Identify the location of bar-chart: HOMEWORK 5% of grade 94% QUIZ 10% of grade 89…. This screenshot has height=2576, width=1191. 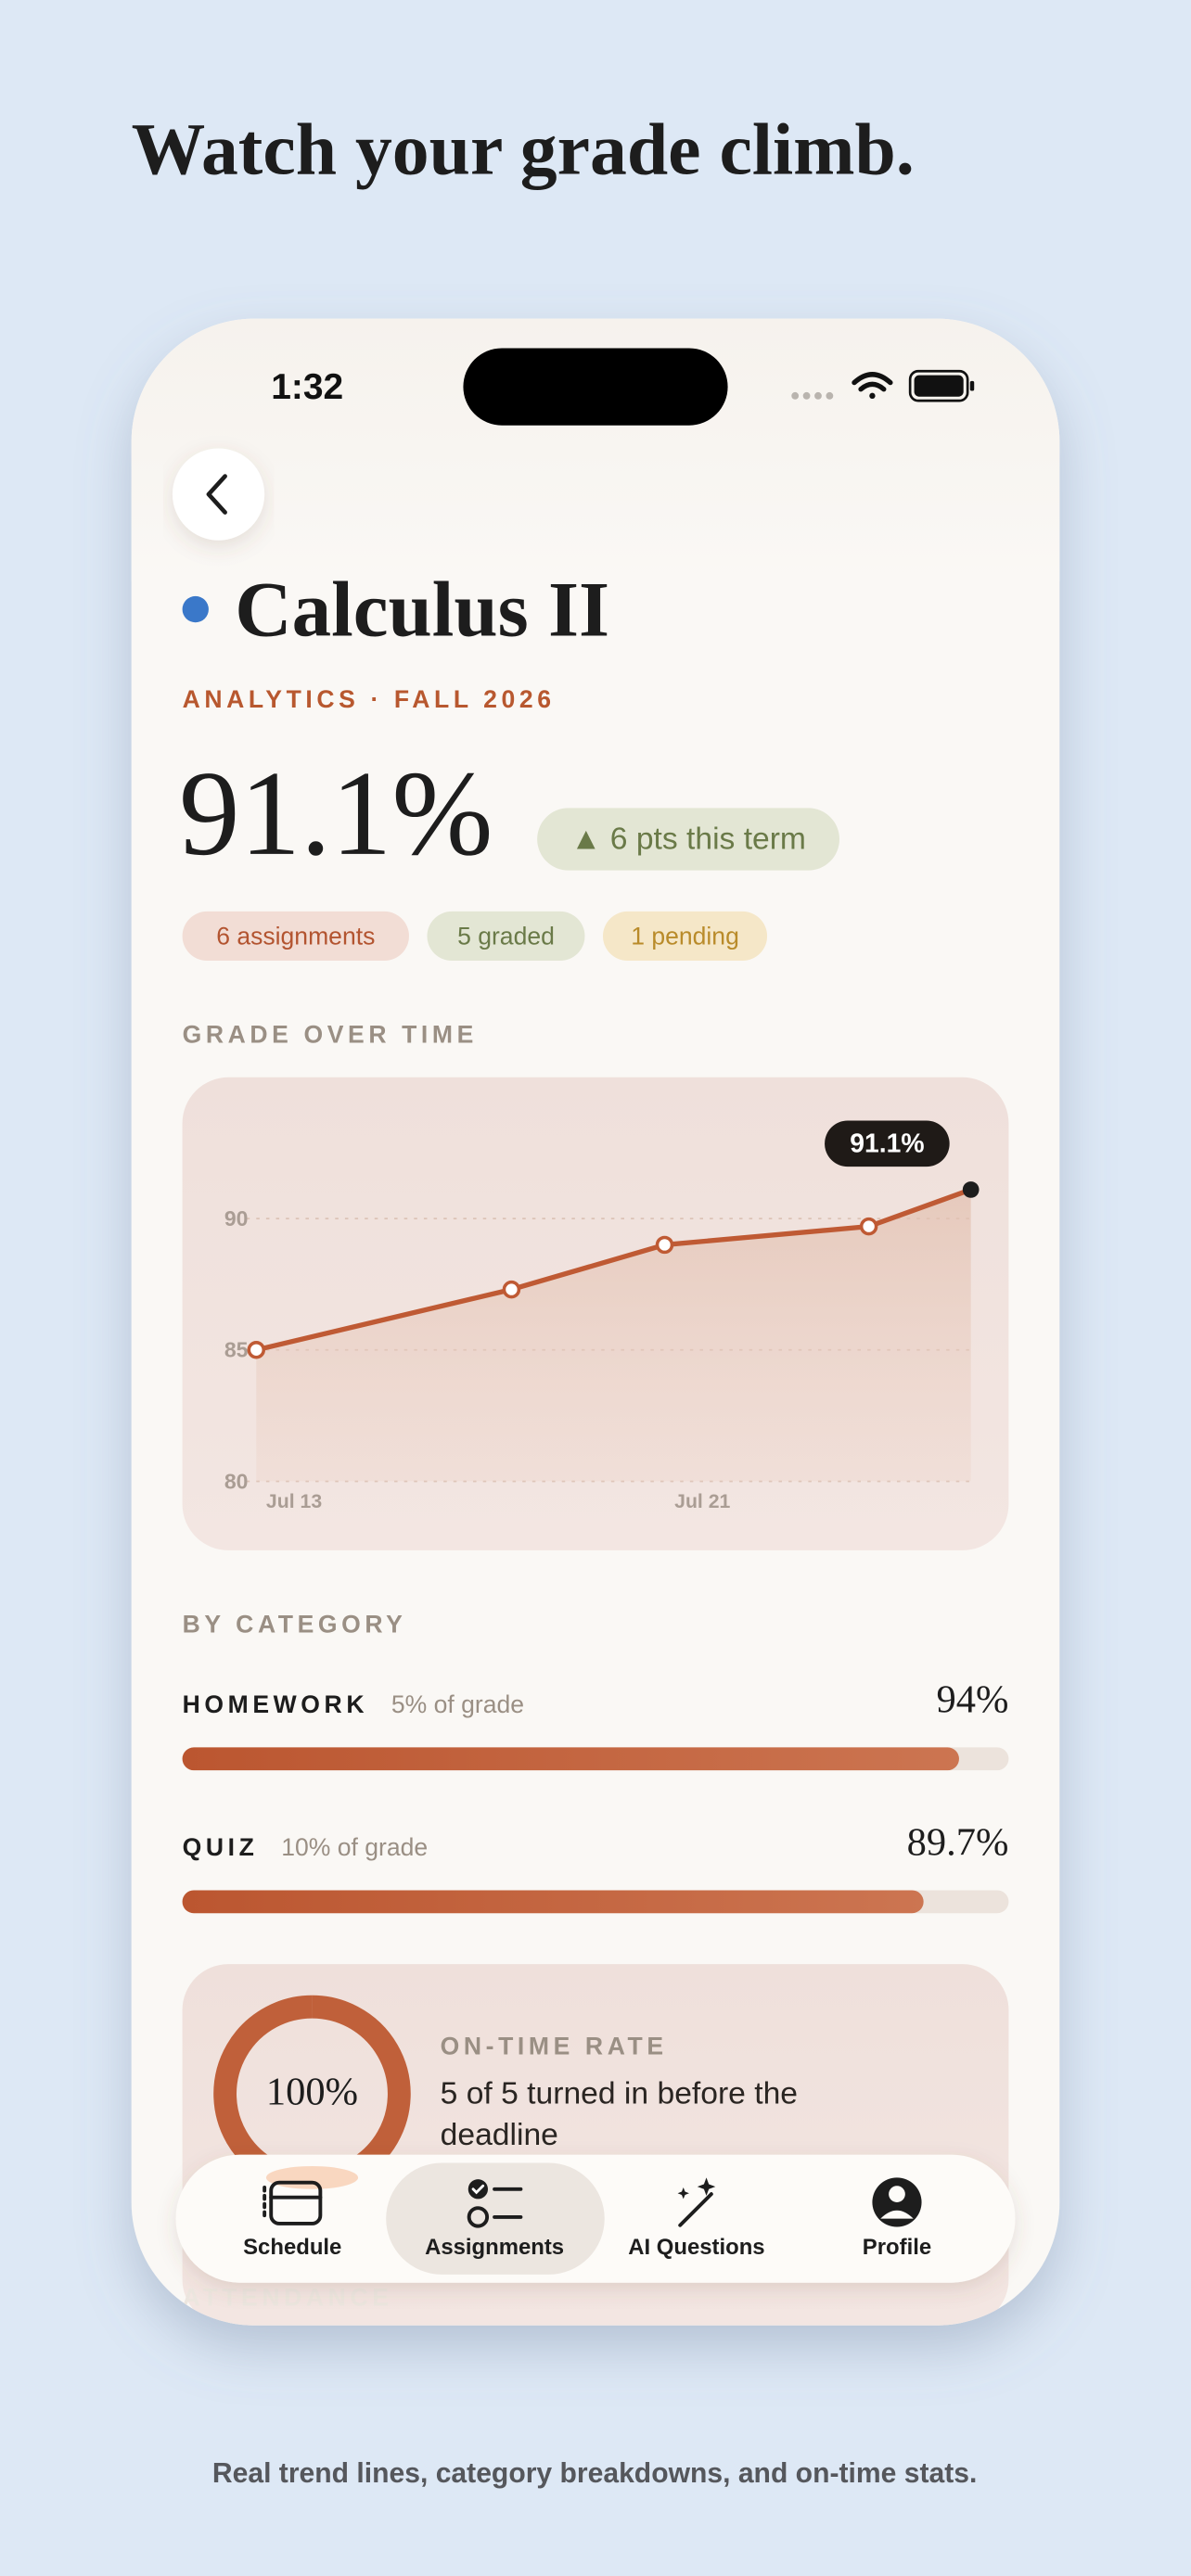
(595, 1795).